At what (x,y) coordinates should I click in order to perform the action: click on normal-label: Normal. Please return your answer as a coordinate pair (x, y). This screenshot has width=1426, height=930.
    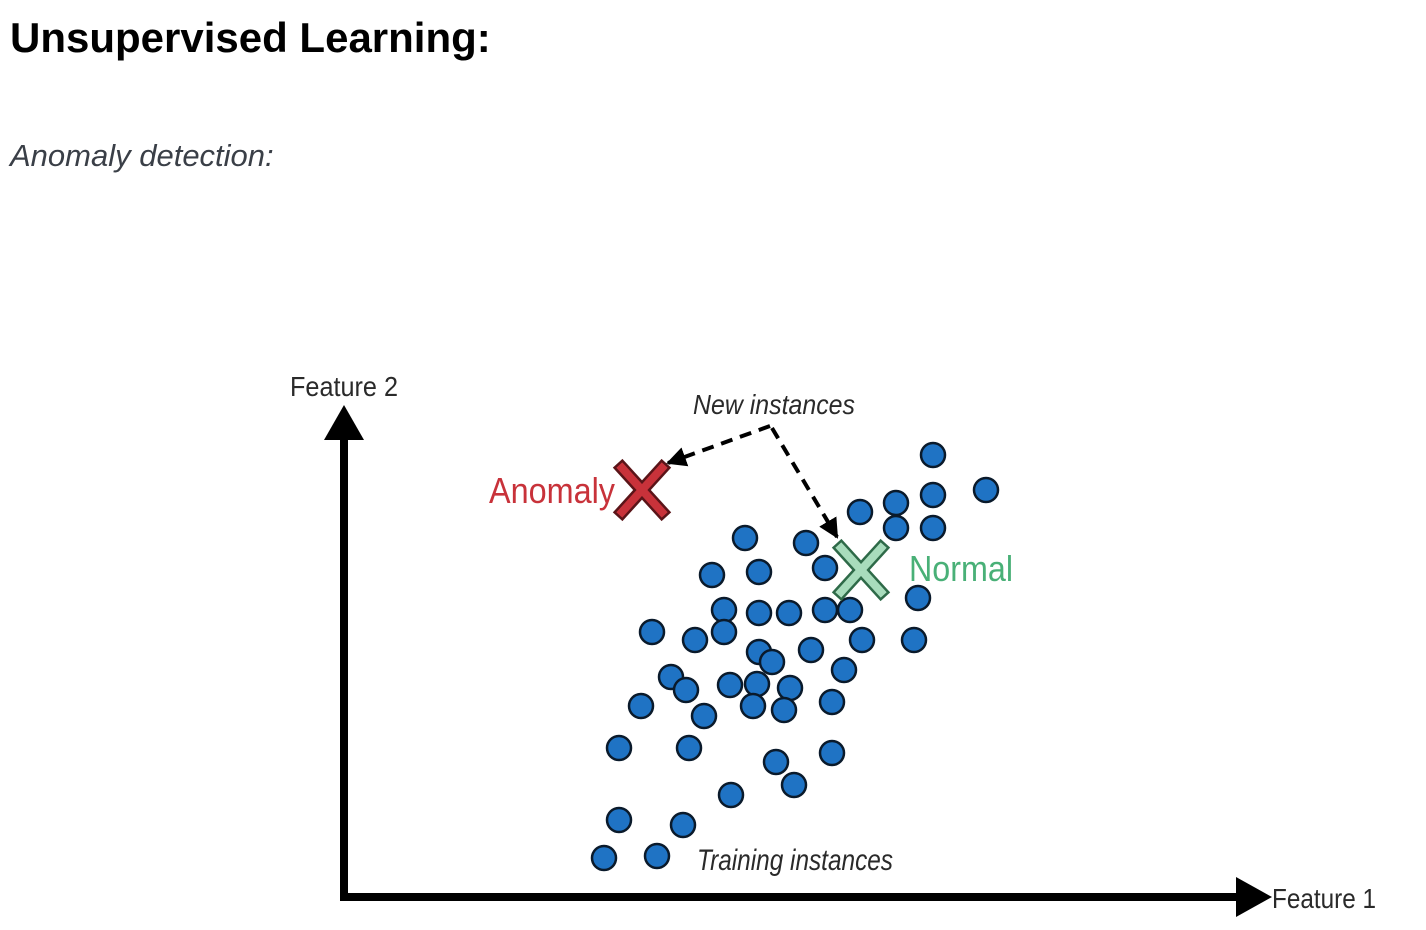
    Looking at the image, I should click on (961, 568).